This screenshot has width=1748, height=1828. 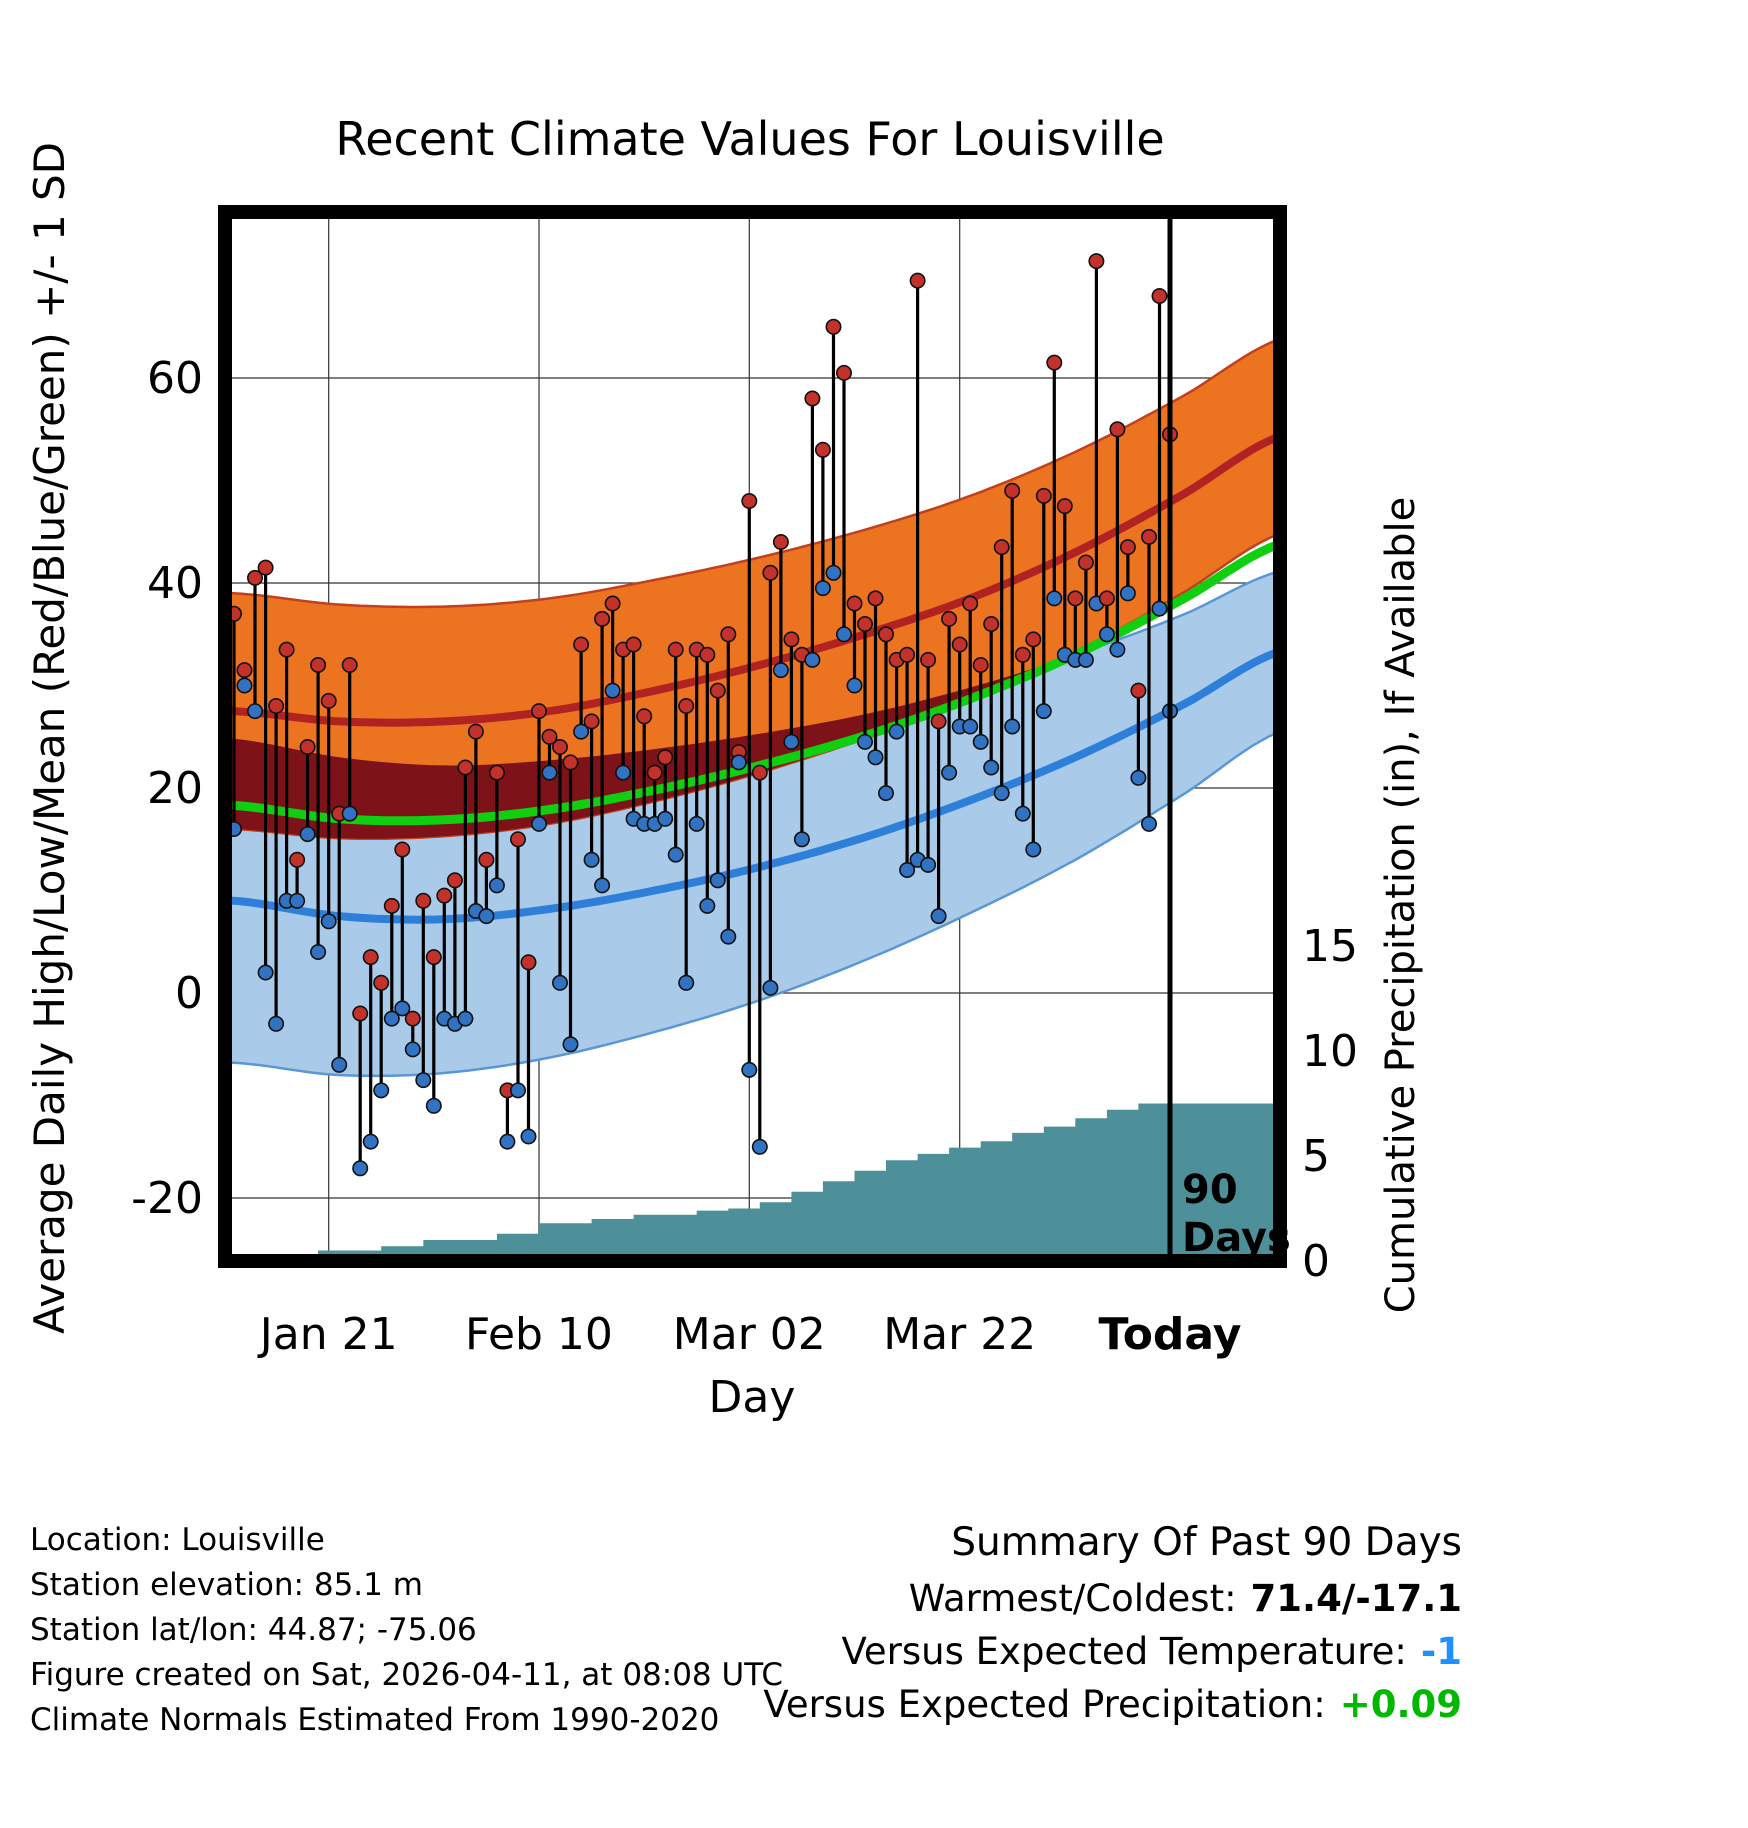 I want to click on y-right-tick-label: 10, so click(x=1330, y=1051).